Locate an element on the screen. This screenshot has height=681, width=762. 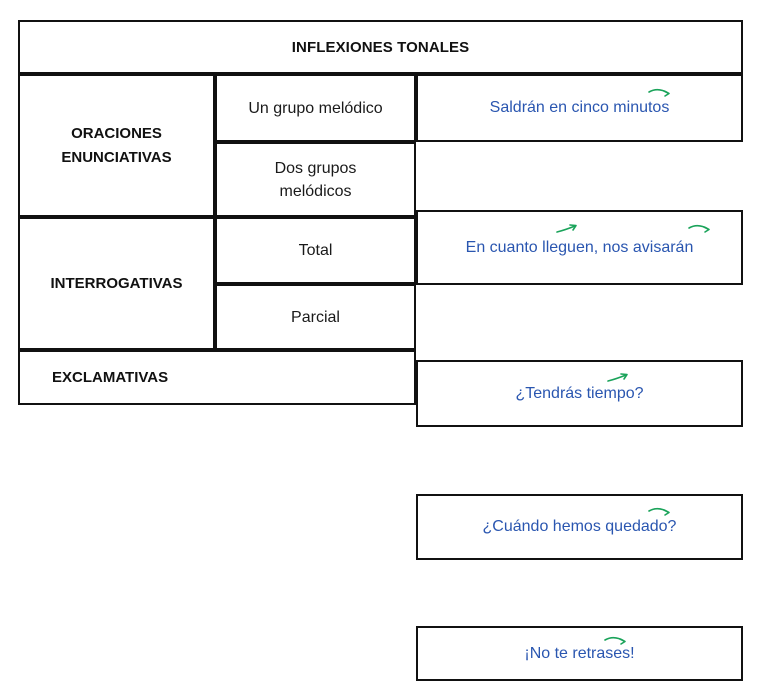
example-dos-grupos: En cuanto lleguen, nos avisarán is located at coordinates (579, 247).